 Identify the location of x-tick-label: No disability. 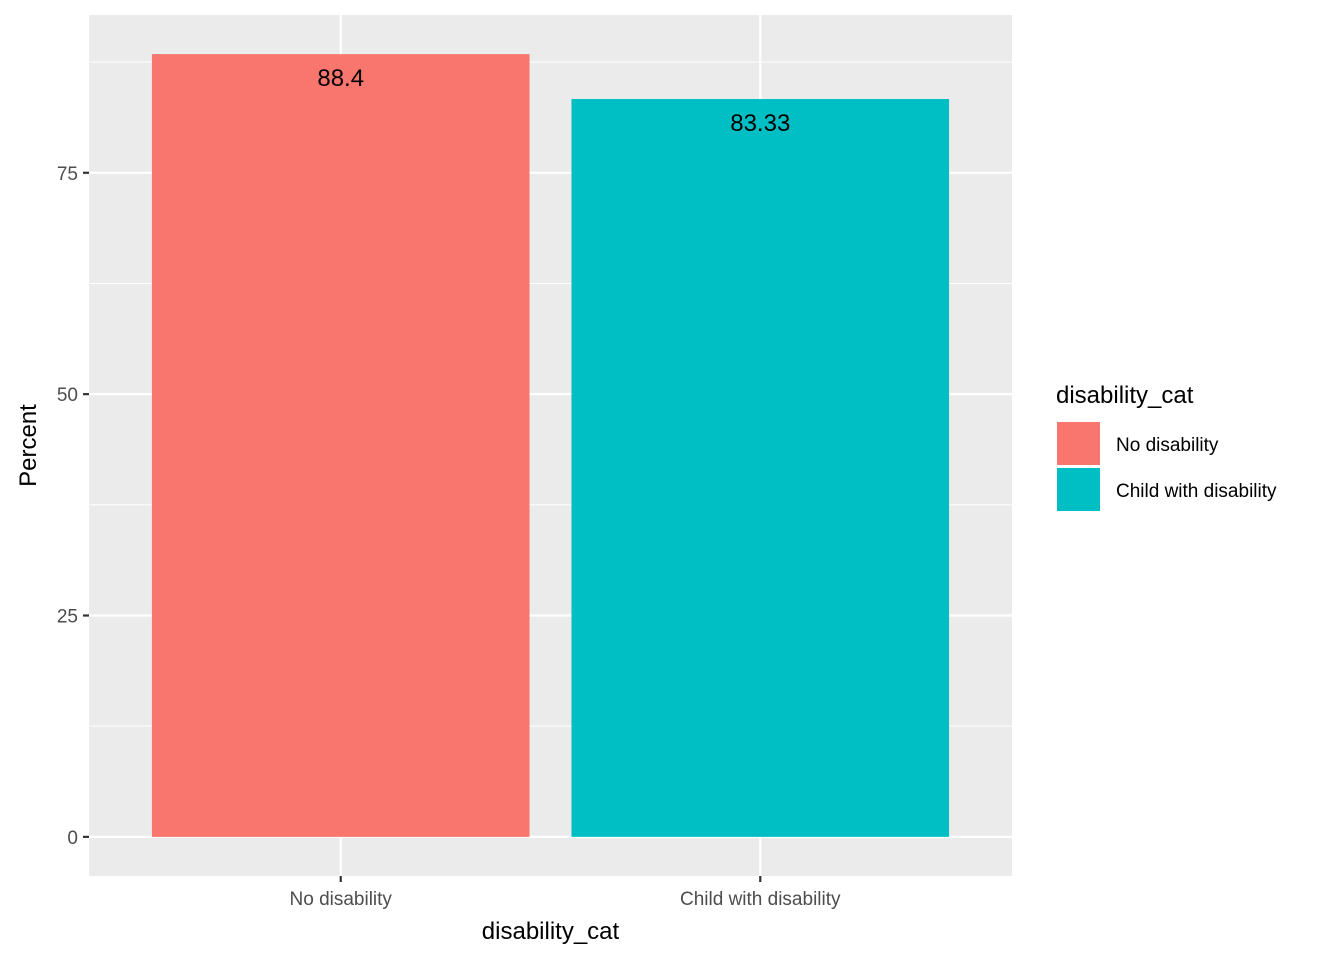
(341, 899).